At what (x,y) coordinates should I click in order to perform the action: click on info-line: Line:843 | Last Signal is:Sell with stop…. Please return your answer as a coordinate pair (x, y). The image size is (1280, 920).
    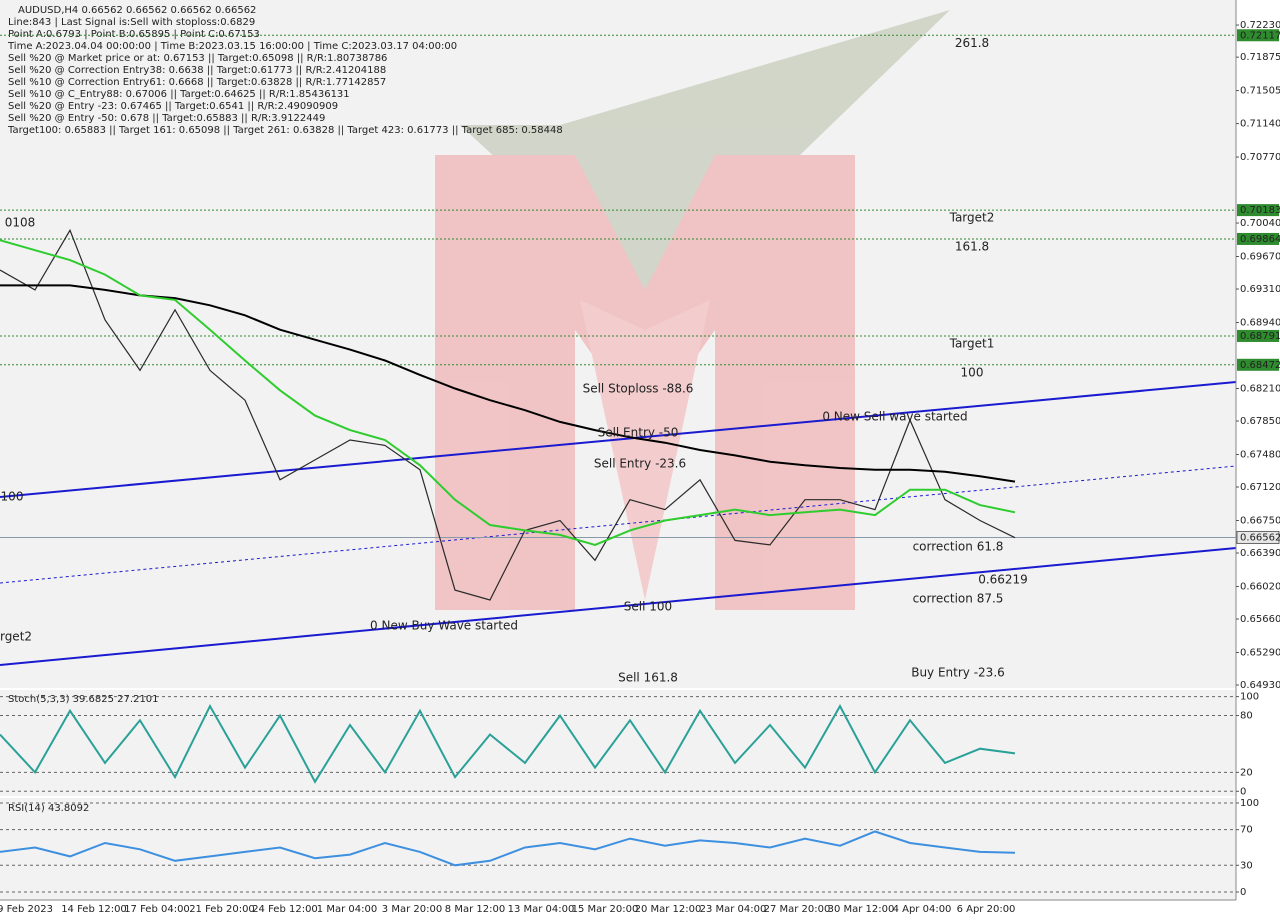
    Looking at the image, I should click on (131, 22).